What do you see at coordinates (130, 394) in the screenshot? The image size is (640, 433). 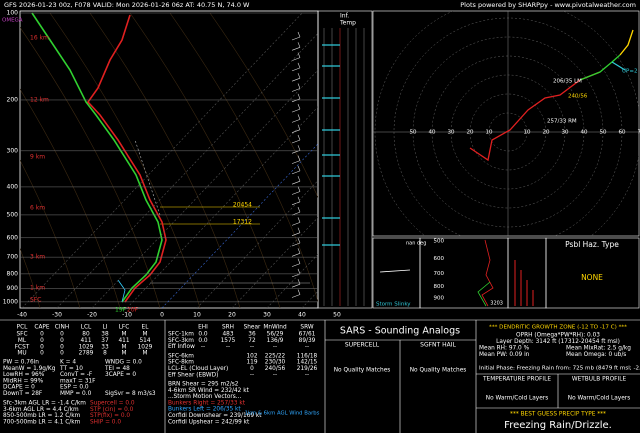 I see `index-cell: SigSvr = 8 m3/s3` at bounding box center [130, 394].